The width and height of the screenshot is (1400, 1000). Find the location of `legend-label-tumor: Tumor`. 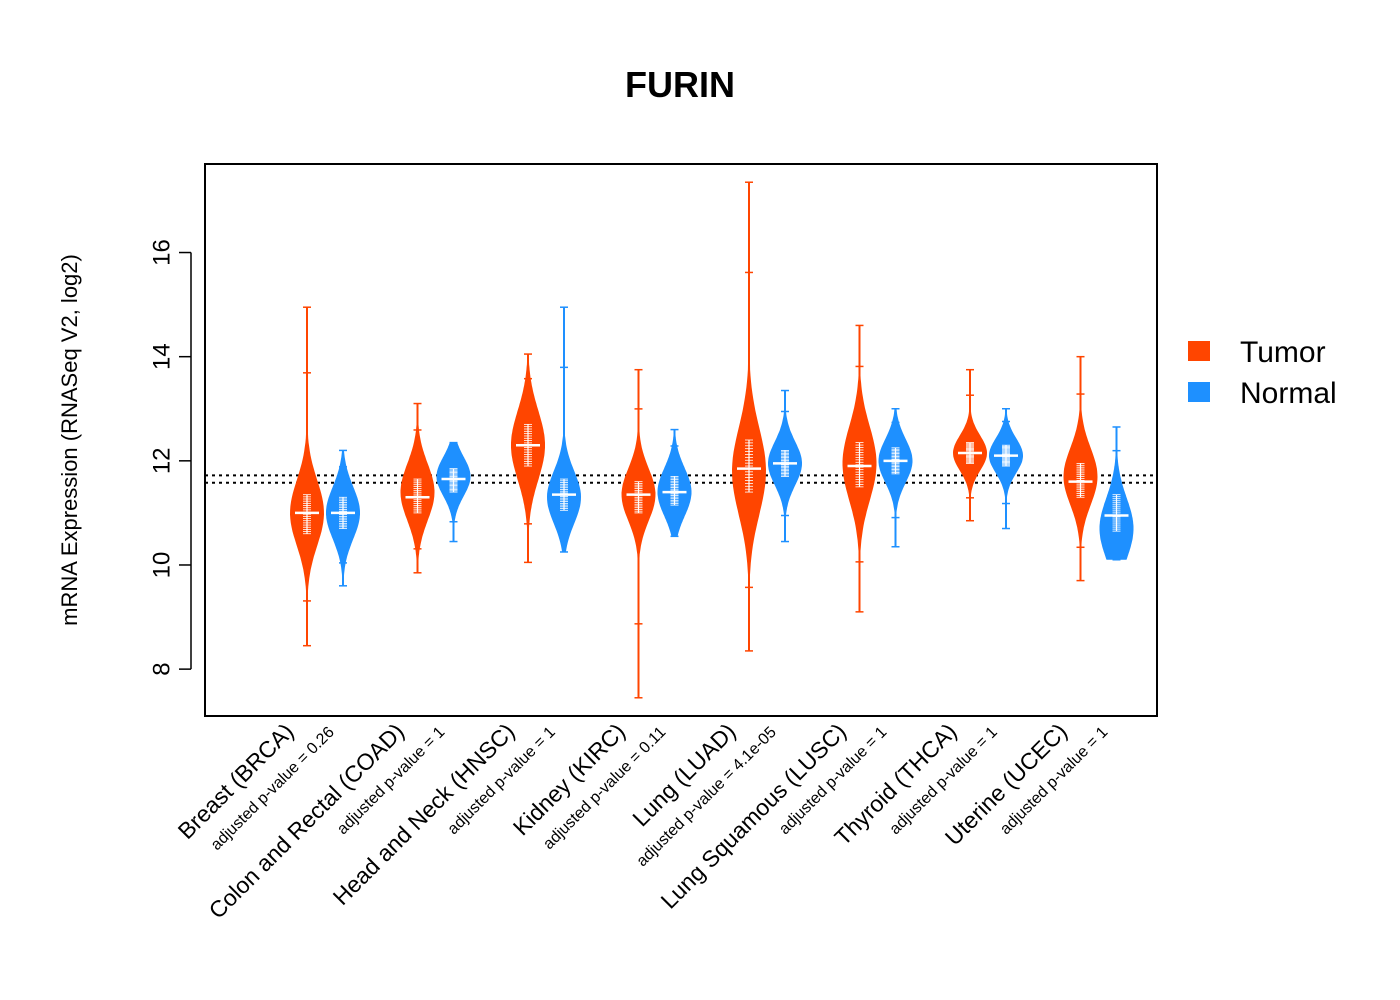

legend-label-tumor: Tumor is located at coordinates (1283, 352).